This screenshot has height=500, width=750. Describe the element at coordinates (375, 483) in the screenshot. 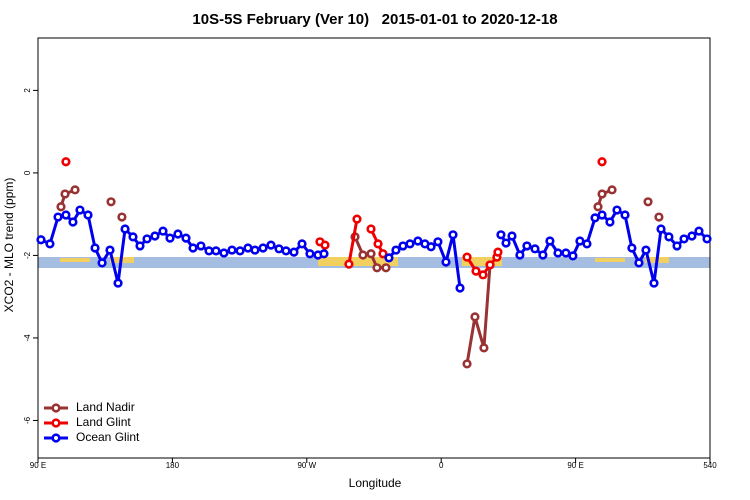

I see `x-axis-label: Longitude` at that location.